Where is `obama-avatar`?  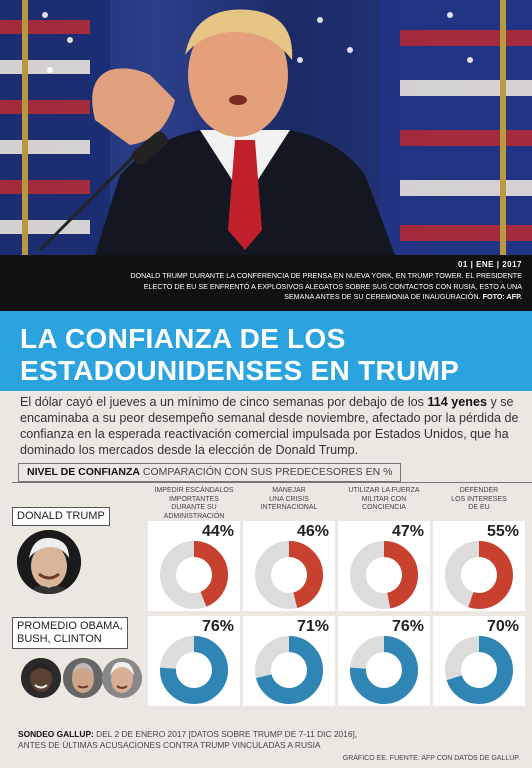 obama-avatar is located at coordinates (41, 678).